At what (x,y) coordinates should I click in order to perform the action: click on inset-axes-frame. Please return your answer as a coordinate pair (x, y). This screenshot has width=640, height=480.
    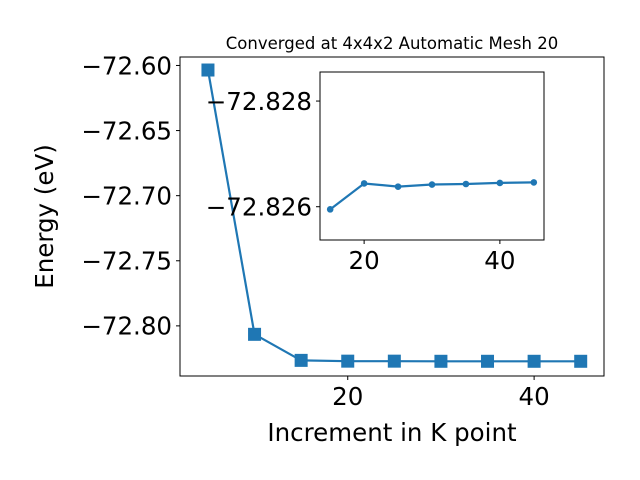
    Looking at the image, I should click on (432, 156).